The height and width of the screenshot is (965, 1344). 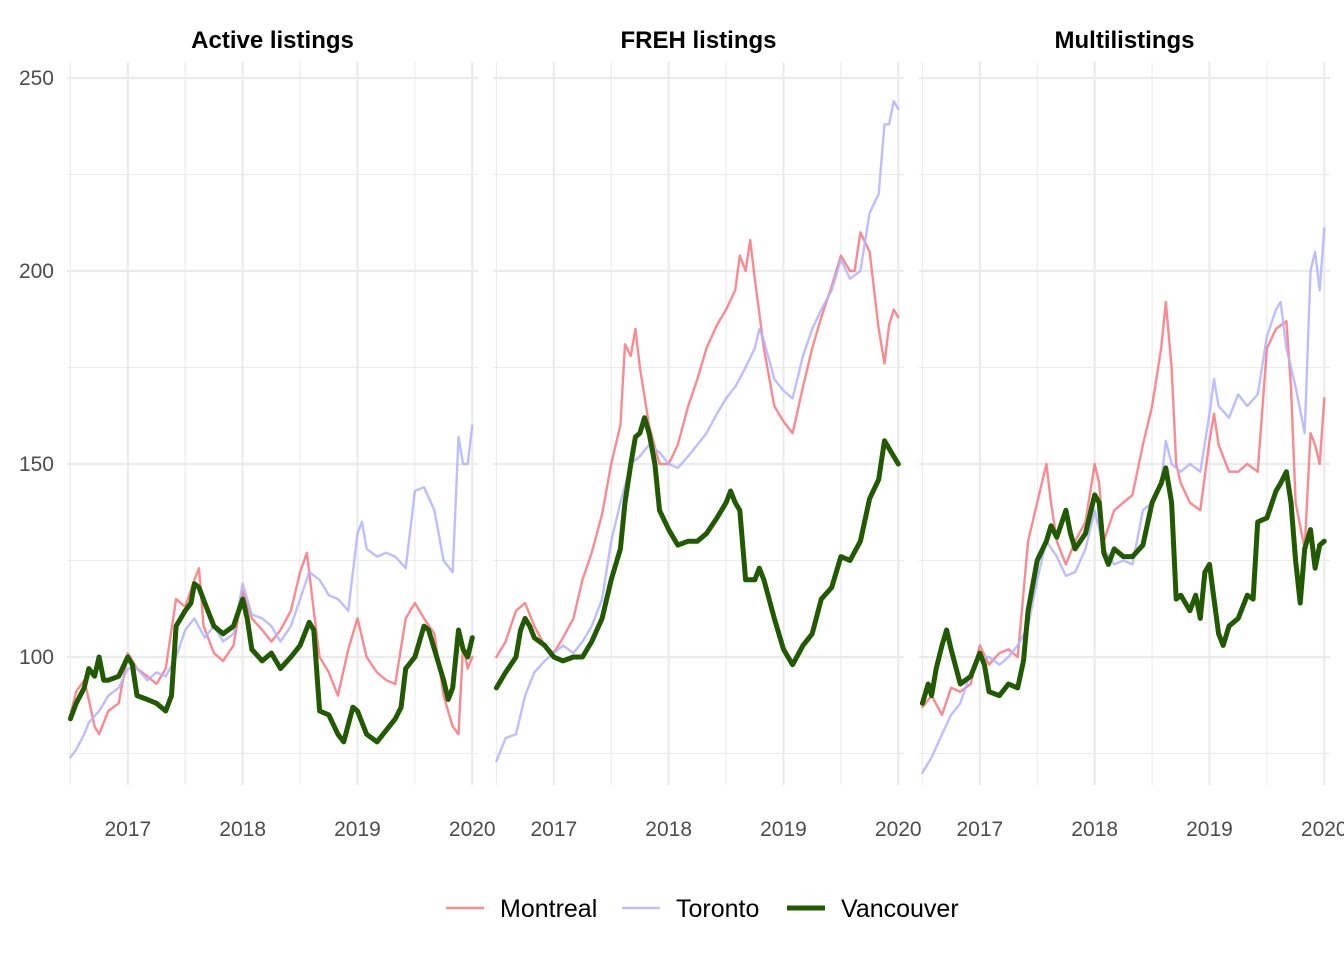 What do you see at coordinates (36, 657) in the screenshot?
I see `y-tick-label: 100` at bounding box center [36, 657].